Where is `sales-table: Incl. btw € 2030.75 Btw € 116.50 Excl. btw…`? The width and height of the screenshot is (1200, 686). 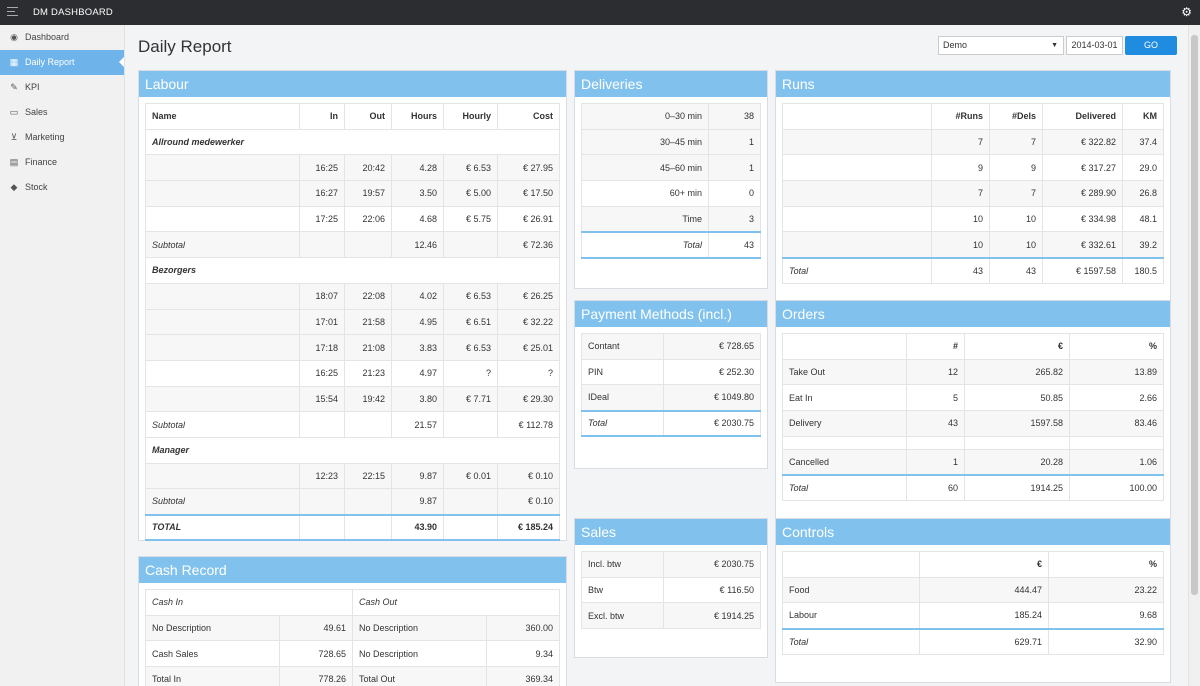
sales-table: Incl. btw € 2030.75 Btw € 116.50 Excl. btw… is located at coordinates (671, 590).